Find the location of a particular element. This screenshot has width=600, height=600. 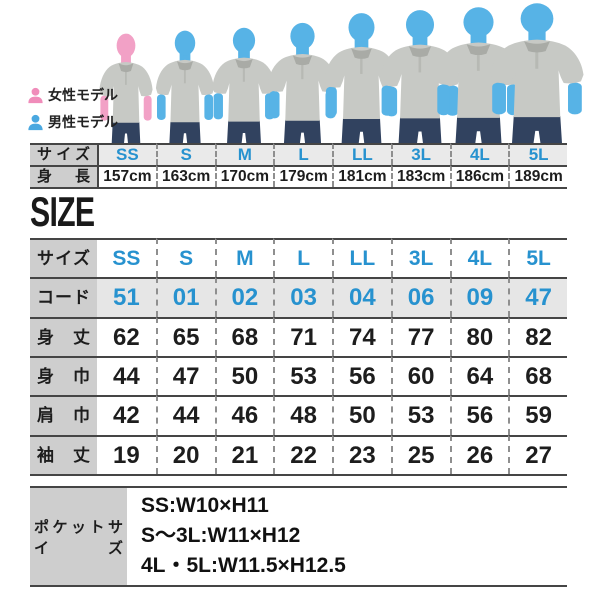

row-label-body-width: 身巾 is located at coordinates (63, 375).